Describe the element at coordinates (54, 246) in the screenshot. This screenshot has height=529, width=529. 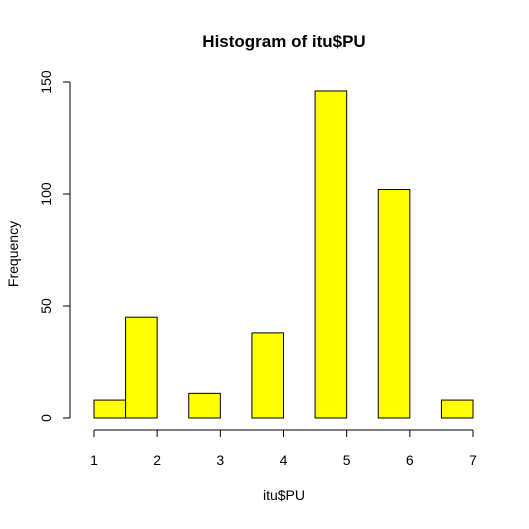
I see `y-axis: 0 50 100 150` at that location.